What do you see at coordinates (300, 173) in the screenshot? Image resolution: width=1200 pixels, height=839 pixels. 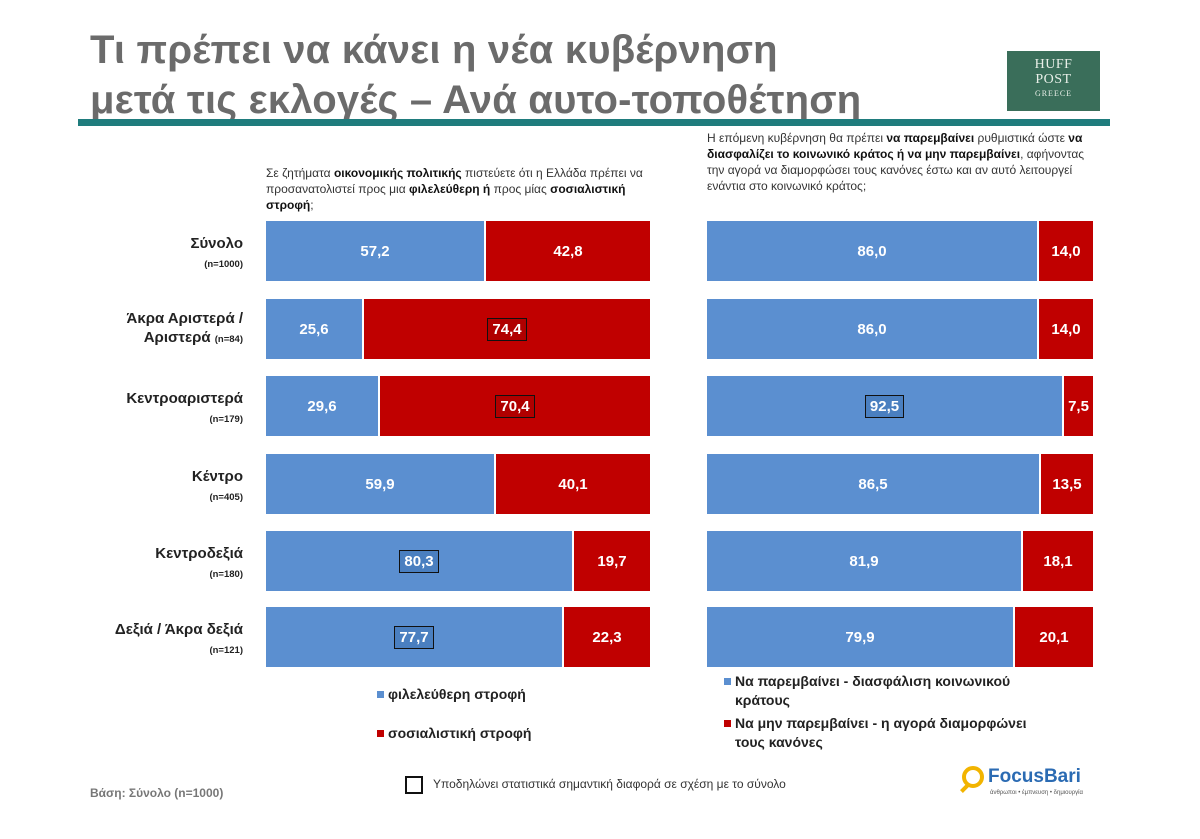 I see `q1-text-1: Σε ζητήματα` at bounding box center [300, 173].